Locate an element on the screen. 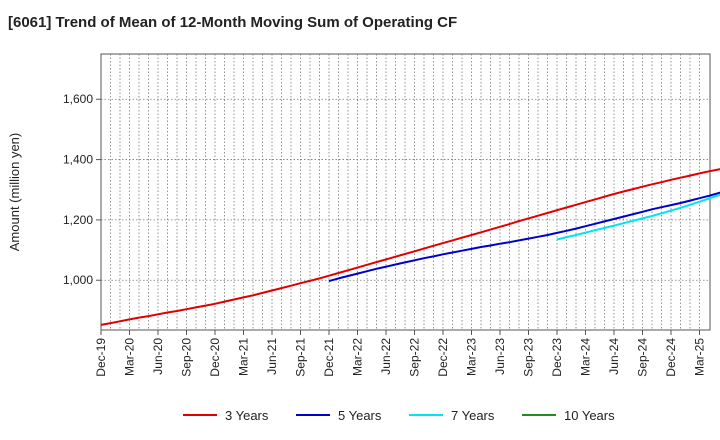 The height and width of the screenshot is (440, 720). series-line-5-years is located at coordinates (524, 237).